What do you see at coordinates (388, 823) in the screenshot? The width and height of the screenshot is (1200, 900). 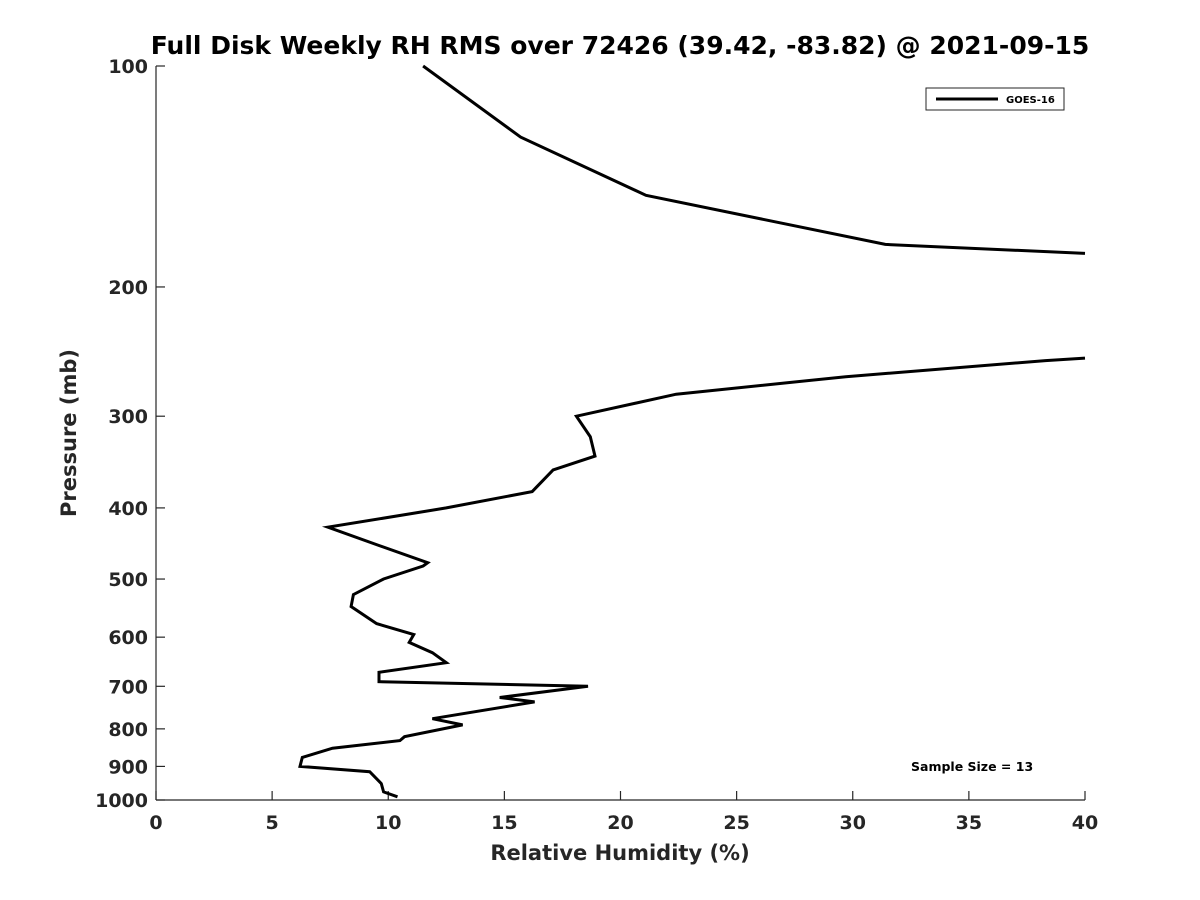 I see `x-tick-label: 10` at bounding box center [388, 823].